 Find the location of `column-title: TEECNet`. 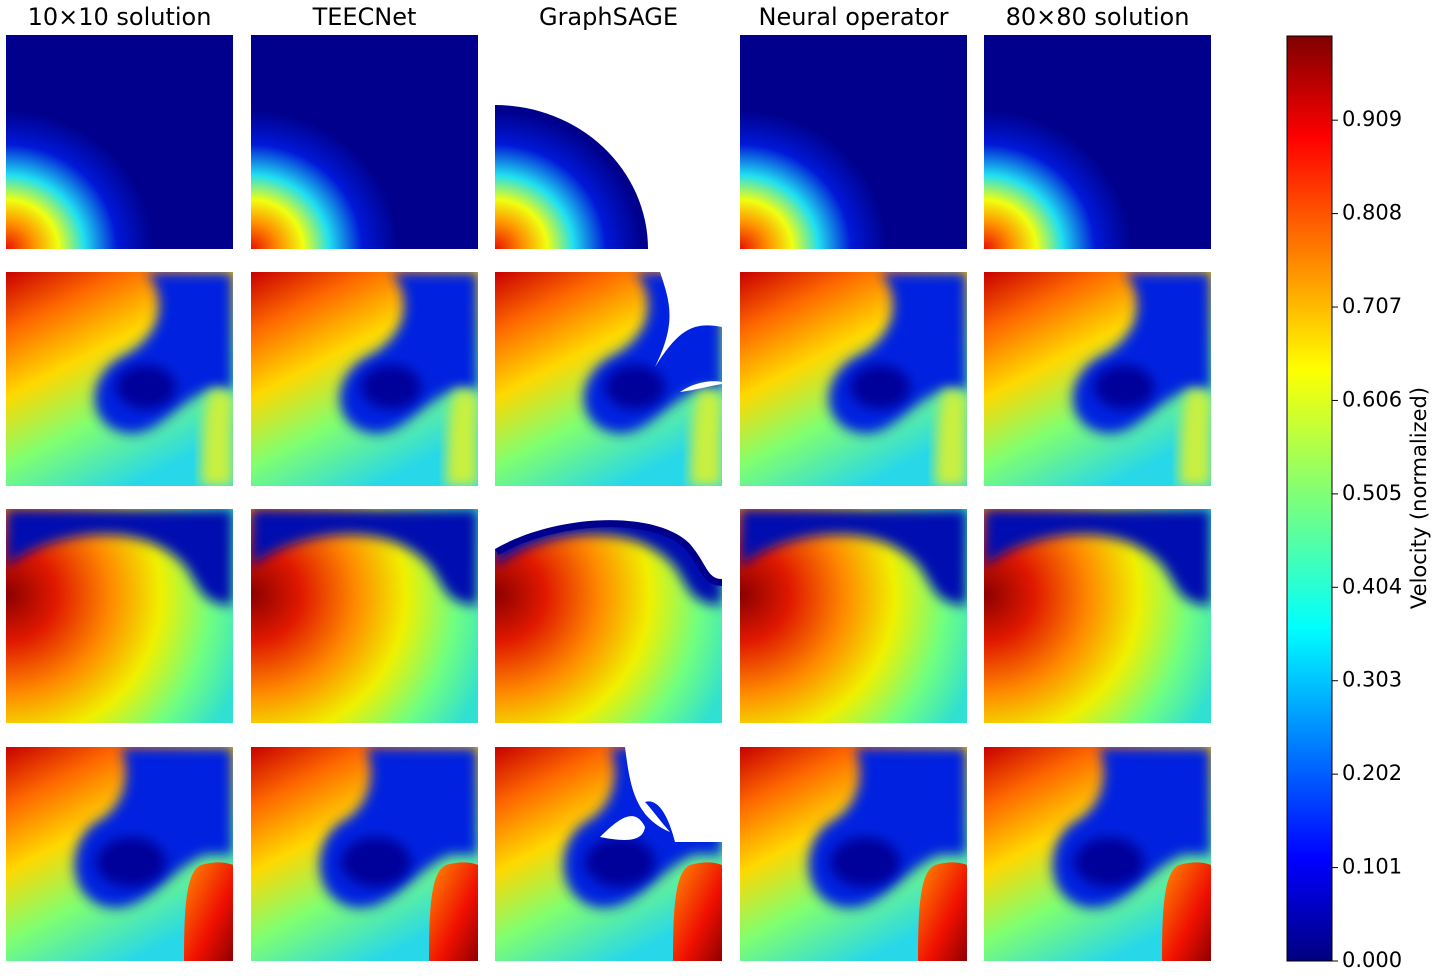

column-title: TEECNet is located at coordinates (364, 17).